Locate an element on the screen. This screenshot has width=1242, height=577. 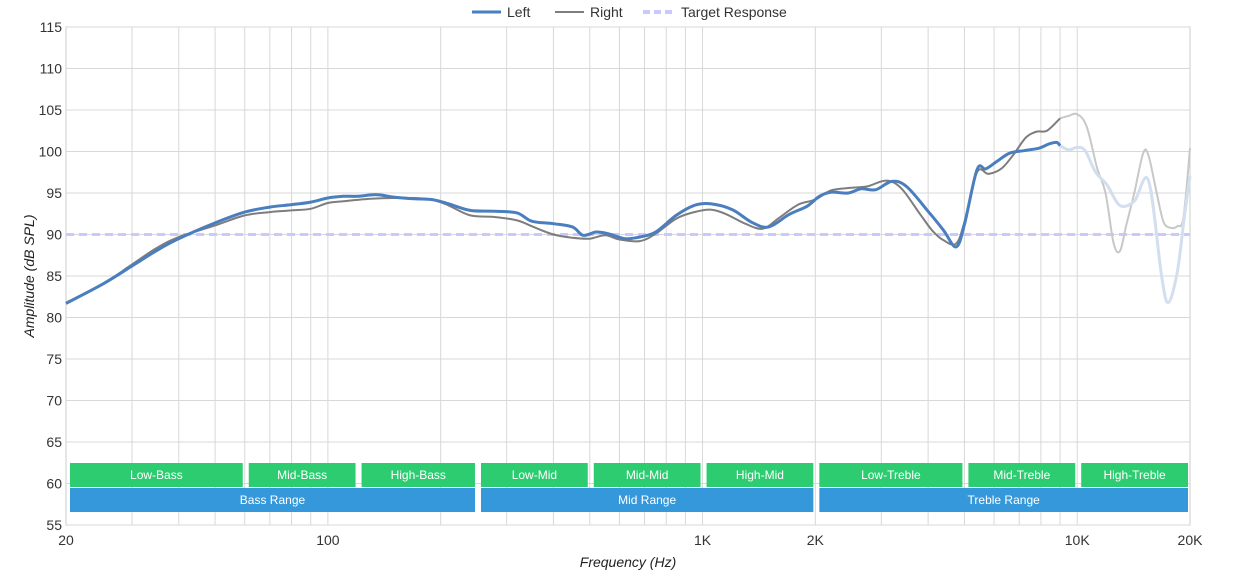
legend-label-left: Left is located at coordinates (518, 12).